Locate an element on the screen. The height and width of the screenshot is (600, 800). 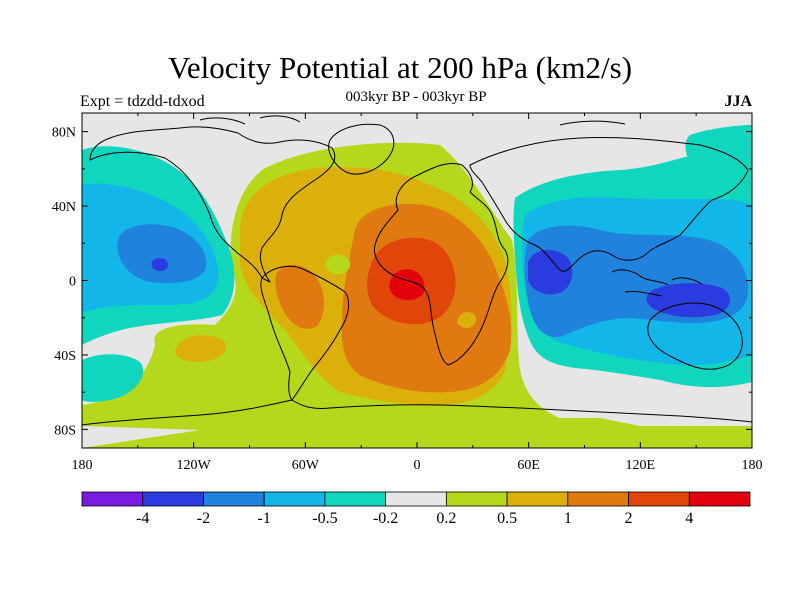
map-subtitle: 003kyr BP - 003kyr BP is located at coordinates (416, 97).